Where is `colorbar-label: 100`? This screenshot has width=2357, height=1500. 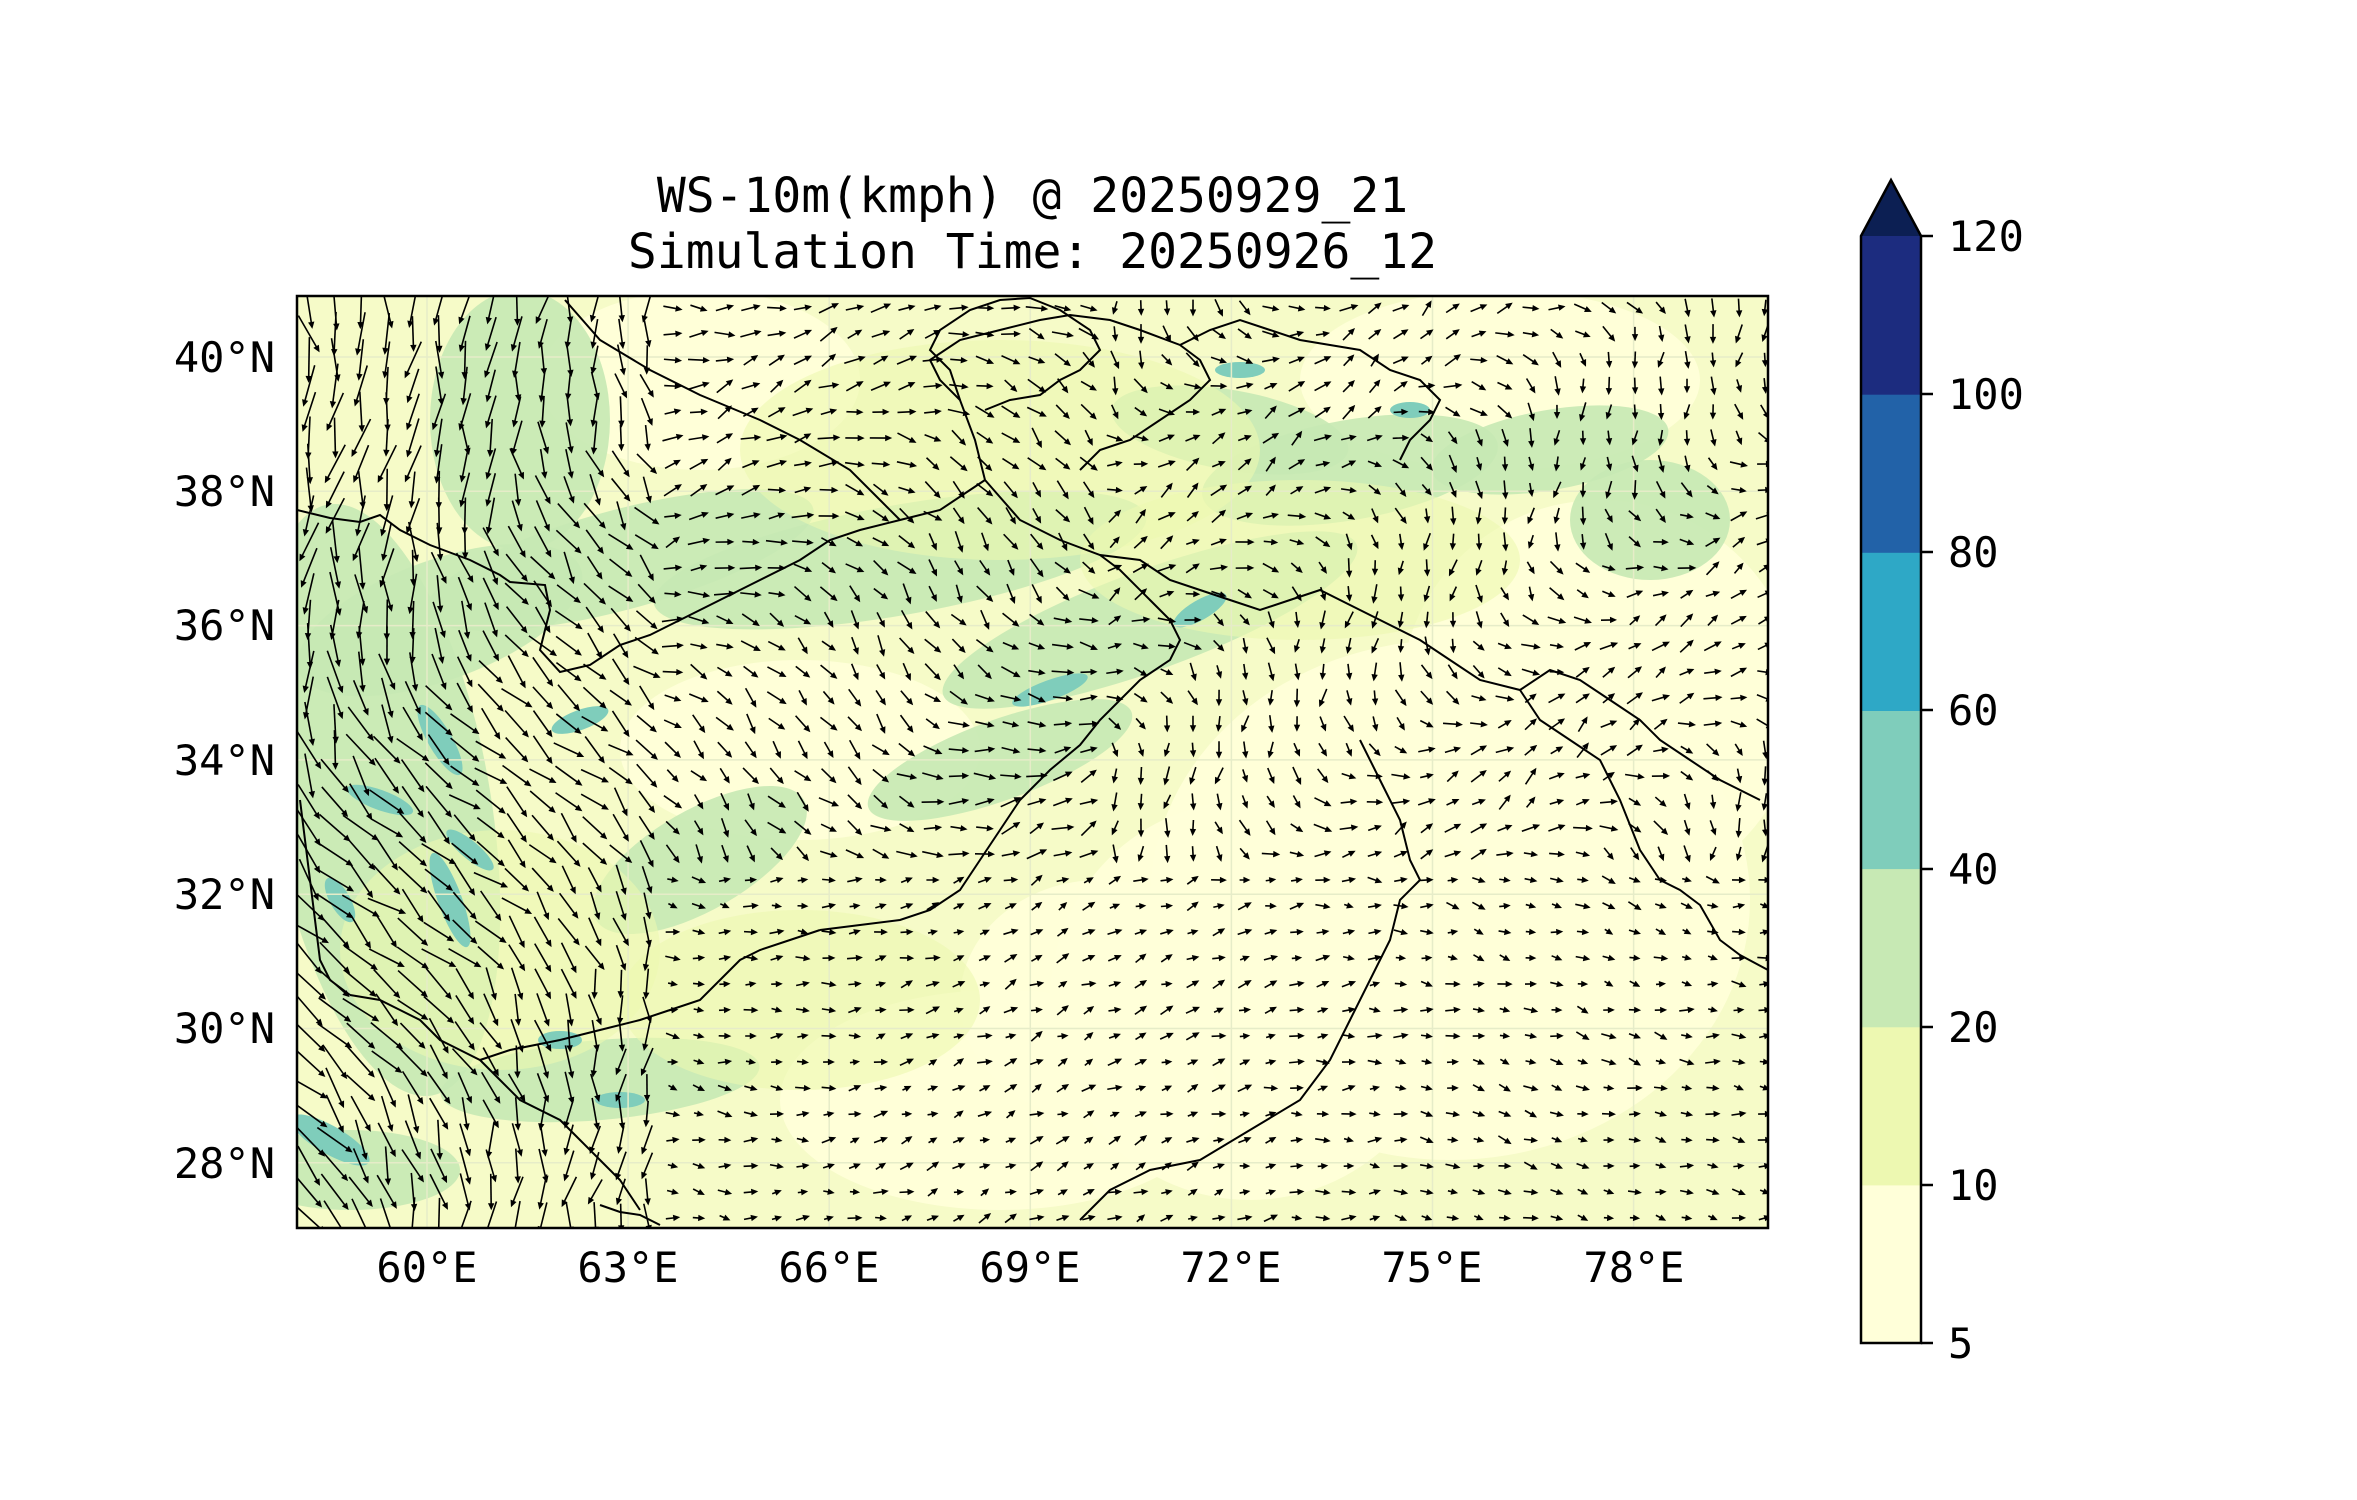
colorbar-label: 100 is located at coordinates (1986, 394).